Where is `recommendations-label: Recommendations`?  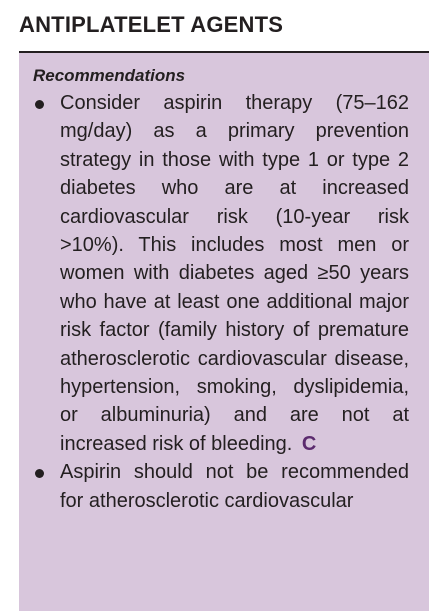 recommendations-label: Recommendations is located at coordinates (109, 75).